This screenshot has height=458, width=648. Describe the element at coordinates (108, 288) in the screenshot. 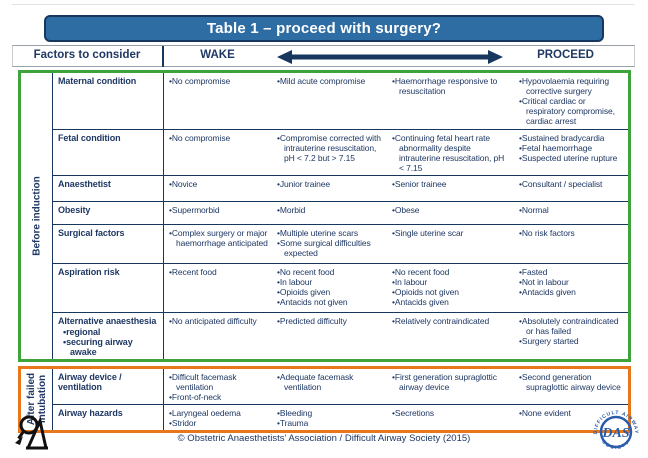

I see `factor-cell: Aspiration risk` at that location.